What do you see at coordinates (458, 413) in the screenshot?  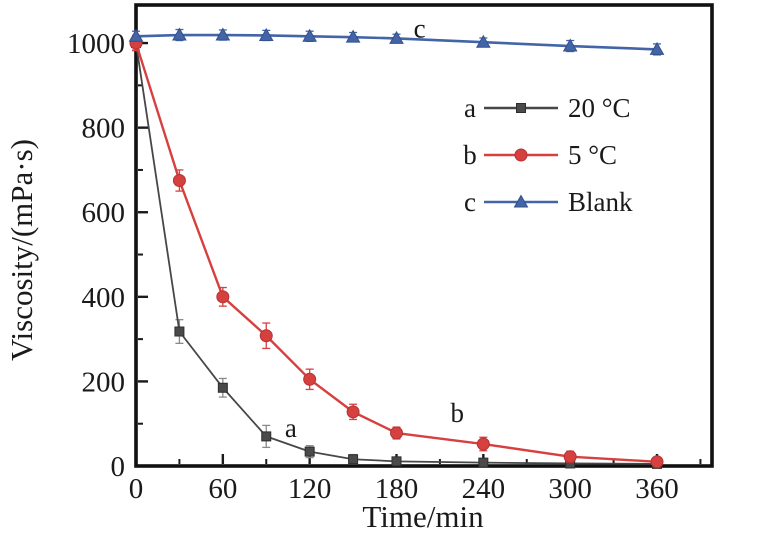 I see `curve-label-b: b` at bounding box center [458, 413].